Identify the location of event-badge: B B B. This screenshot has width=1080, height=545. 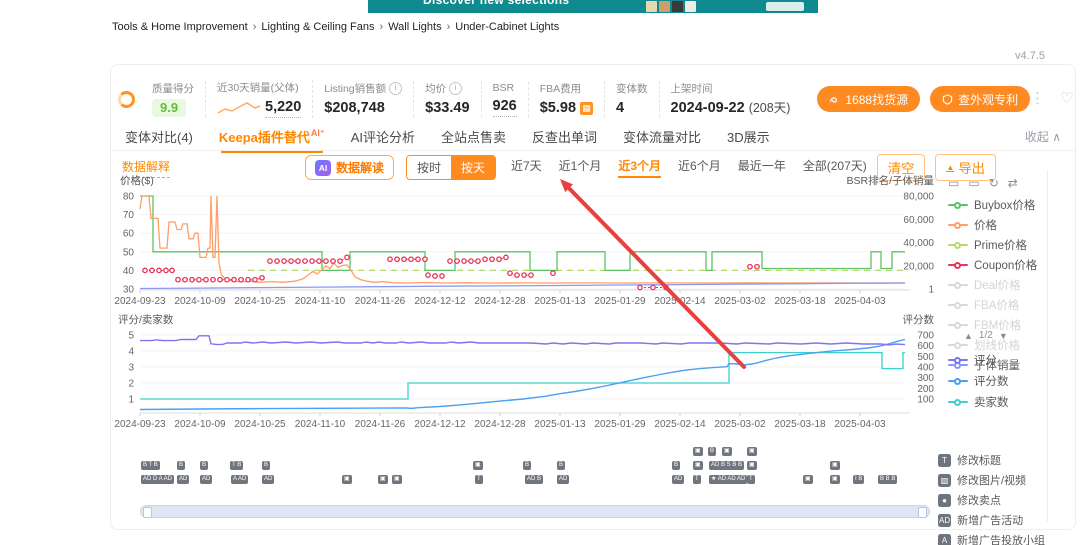
(888, 479).